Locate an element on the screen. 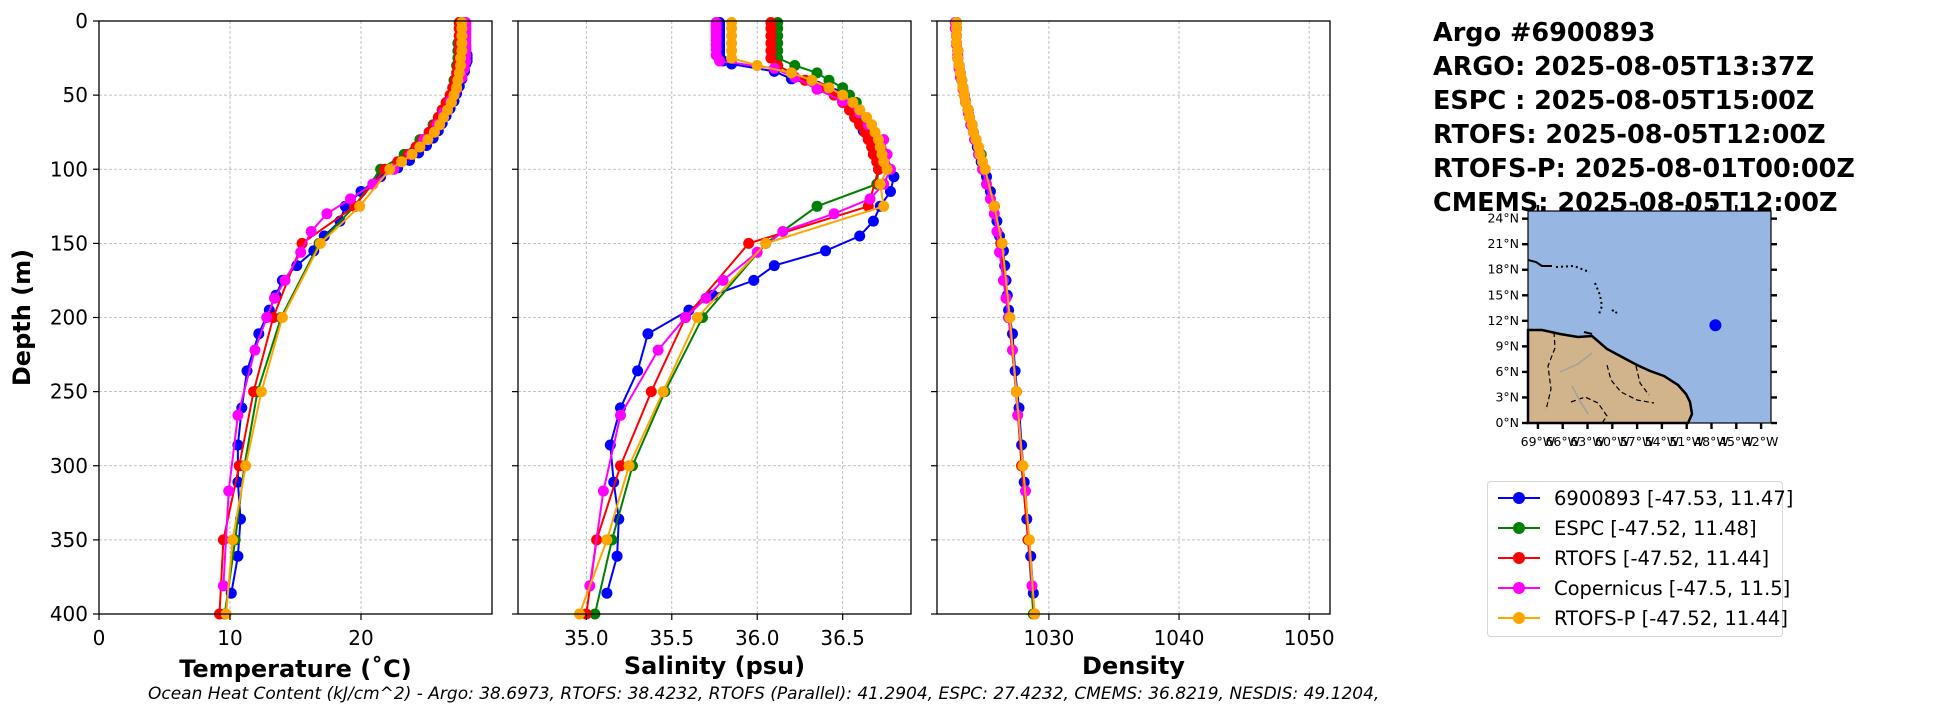 The height and width of the screenshot is (712, 1949). legend-item-espc: ESPC [-47.52, 11.48] is located at coordinates (1626, 528).